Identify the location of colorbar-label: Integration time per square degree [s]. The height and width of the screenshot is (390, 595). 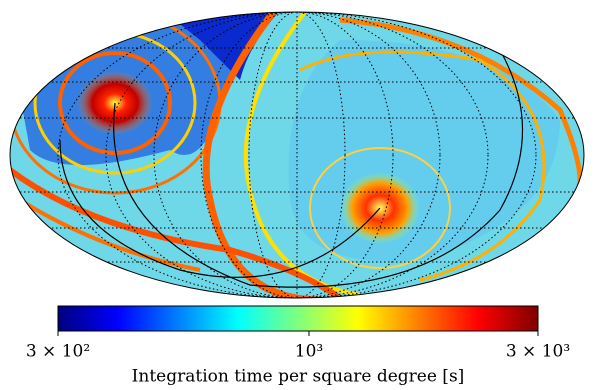
(298, 377).